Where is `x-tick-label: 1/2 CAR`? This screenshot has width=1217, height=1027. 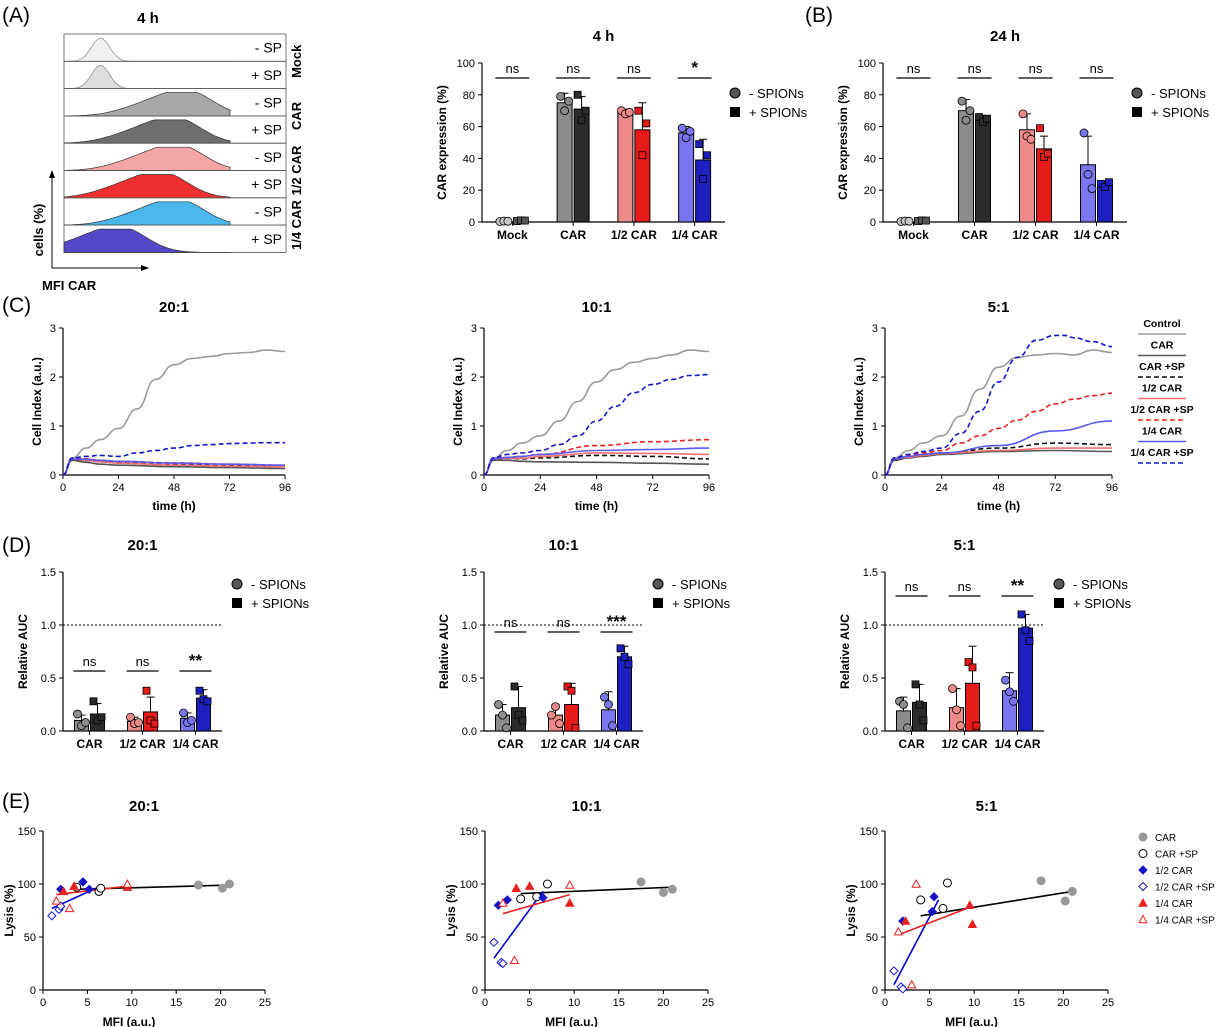
x-tick-label: 1/2 CAR is located at coordinates (634, 235).